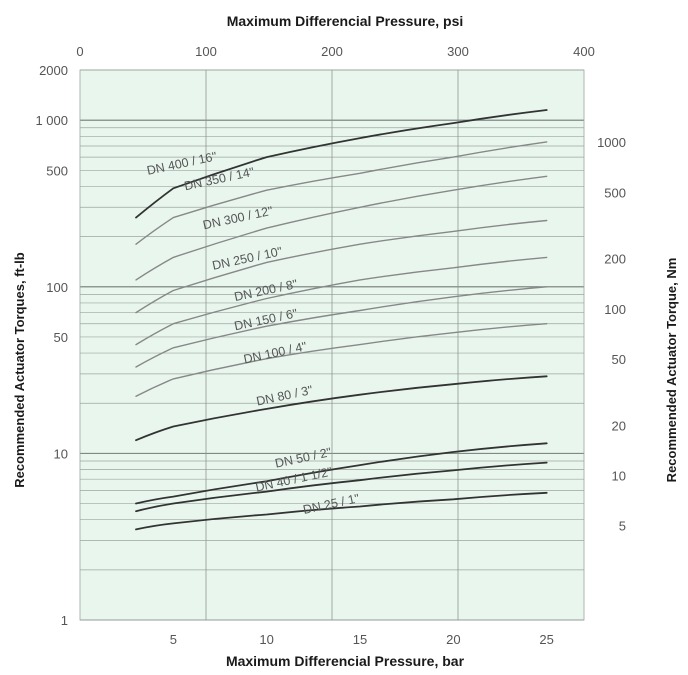 This screenshot has width=688, height=675. Describe the element at coordinates (611, 142) in the screenshot. I see `y-right-tick-label: 1000` at that location.